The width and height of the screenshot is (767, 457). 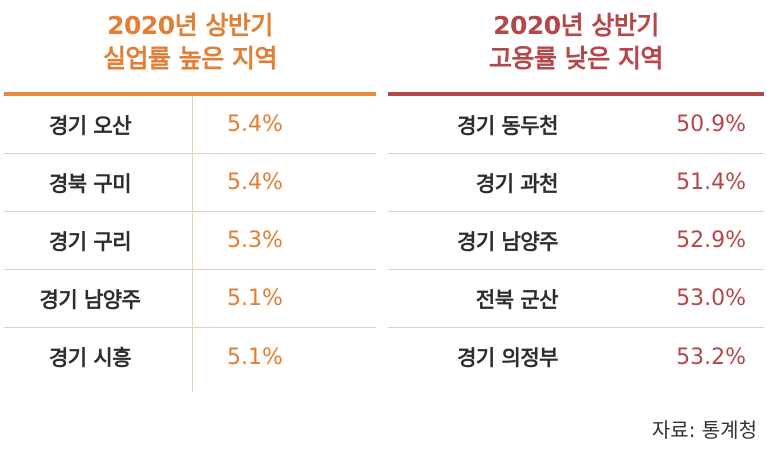 I want to click on employment-table-title: 2020년 상반기 고용률 낮은 지역, so click(x=576, y=46).